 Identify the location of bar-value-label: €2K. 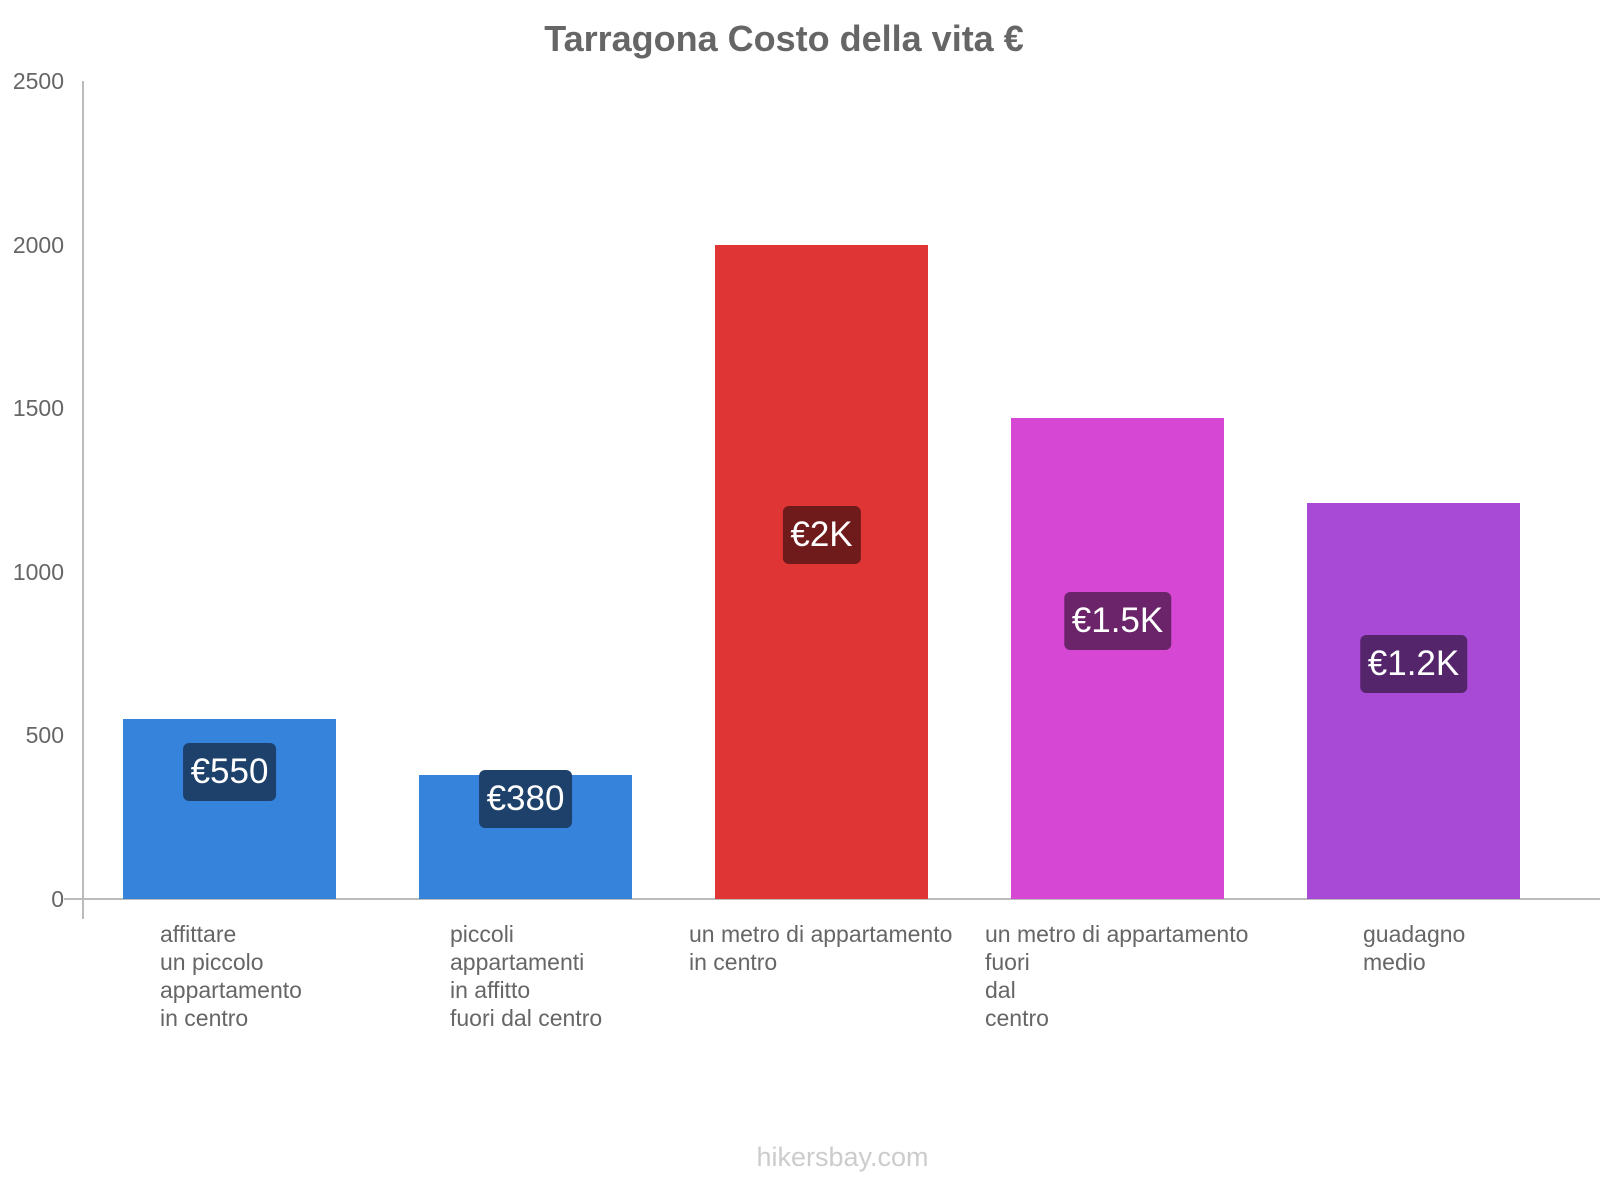
(821, 535).